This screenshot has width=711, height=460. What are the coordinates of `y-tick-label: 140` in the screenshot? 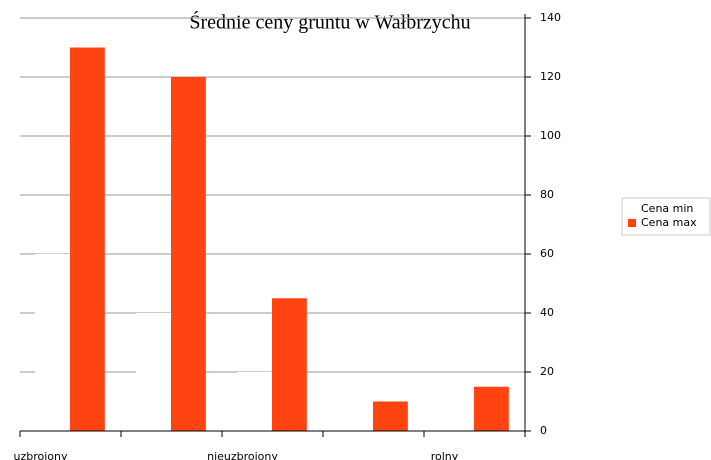 It's located at (550, 17).